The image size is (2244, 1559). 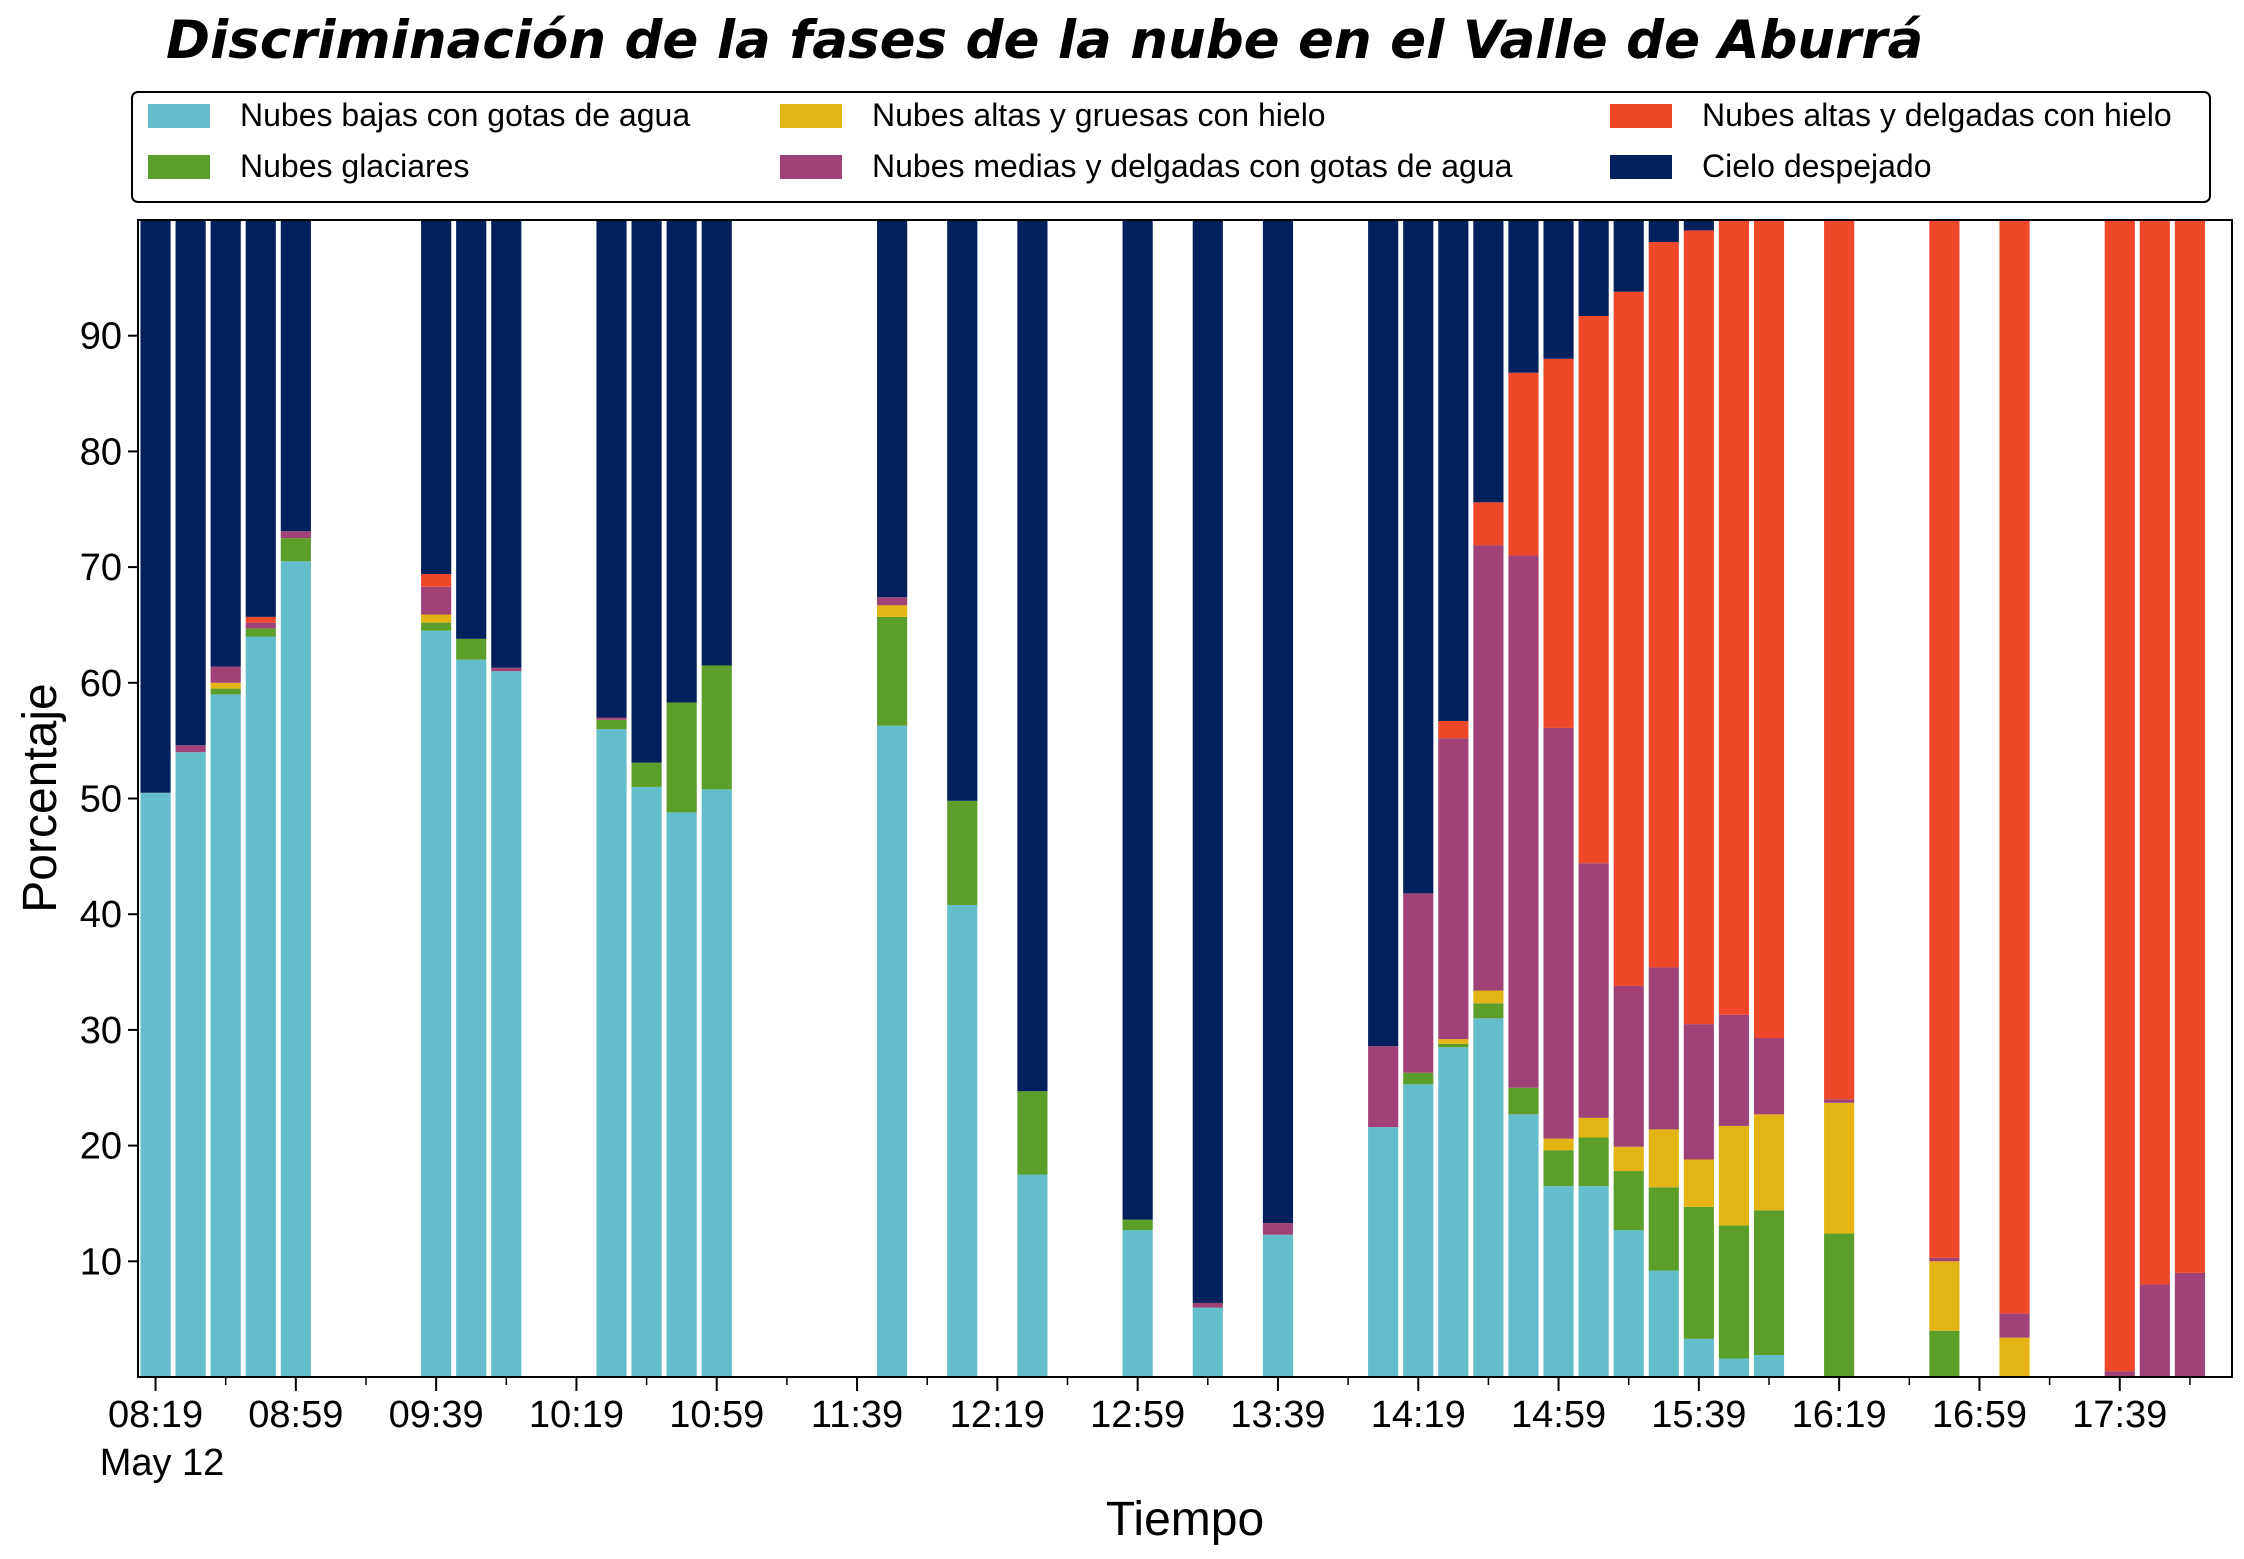 What do you see at coordinates (40, 797) in the screenshot?
I see `y-axis-label: Porcentaje` at bounding box center [40, 797].